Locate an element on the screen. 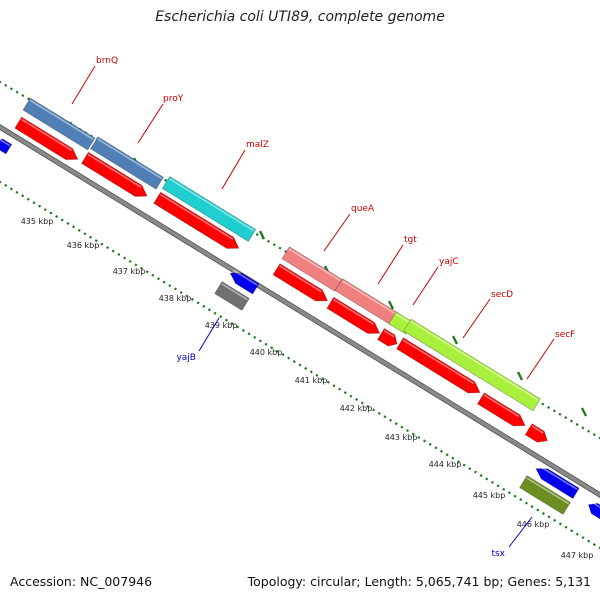  gene-box-brnQ-shape is located at coordinates (59, 124).